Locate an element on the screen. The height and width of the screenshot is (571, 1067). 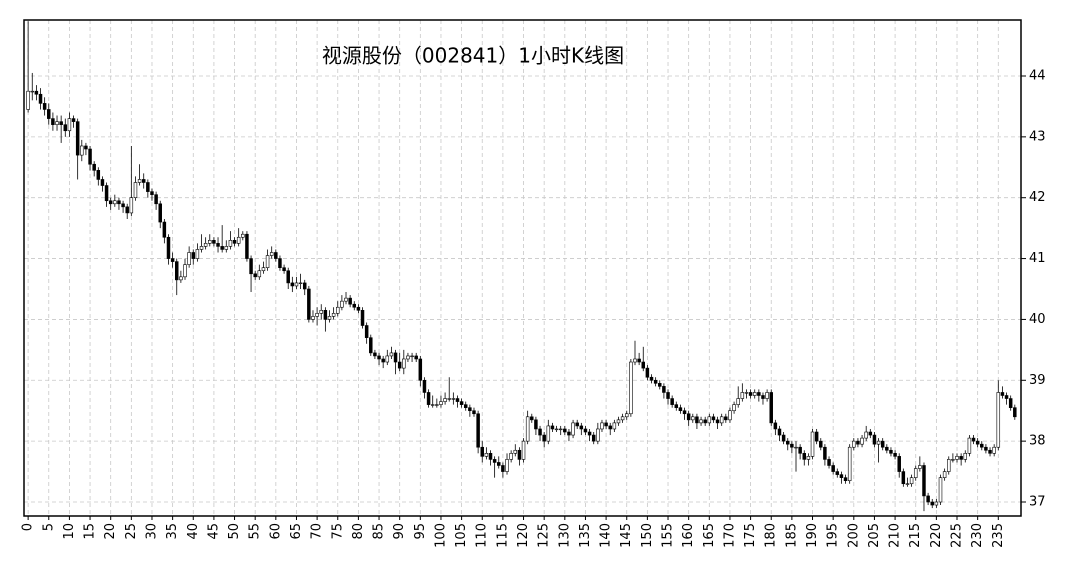
x-tick-label: 185 is located at coordinates (791, 535).